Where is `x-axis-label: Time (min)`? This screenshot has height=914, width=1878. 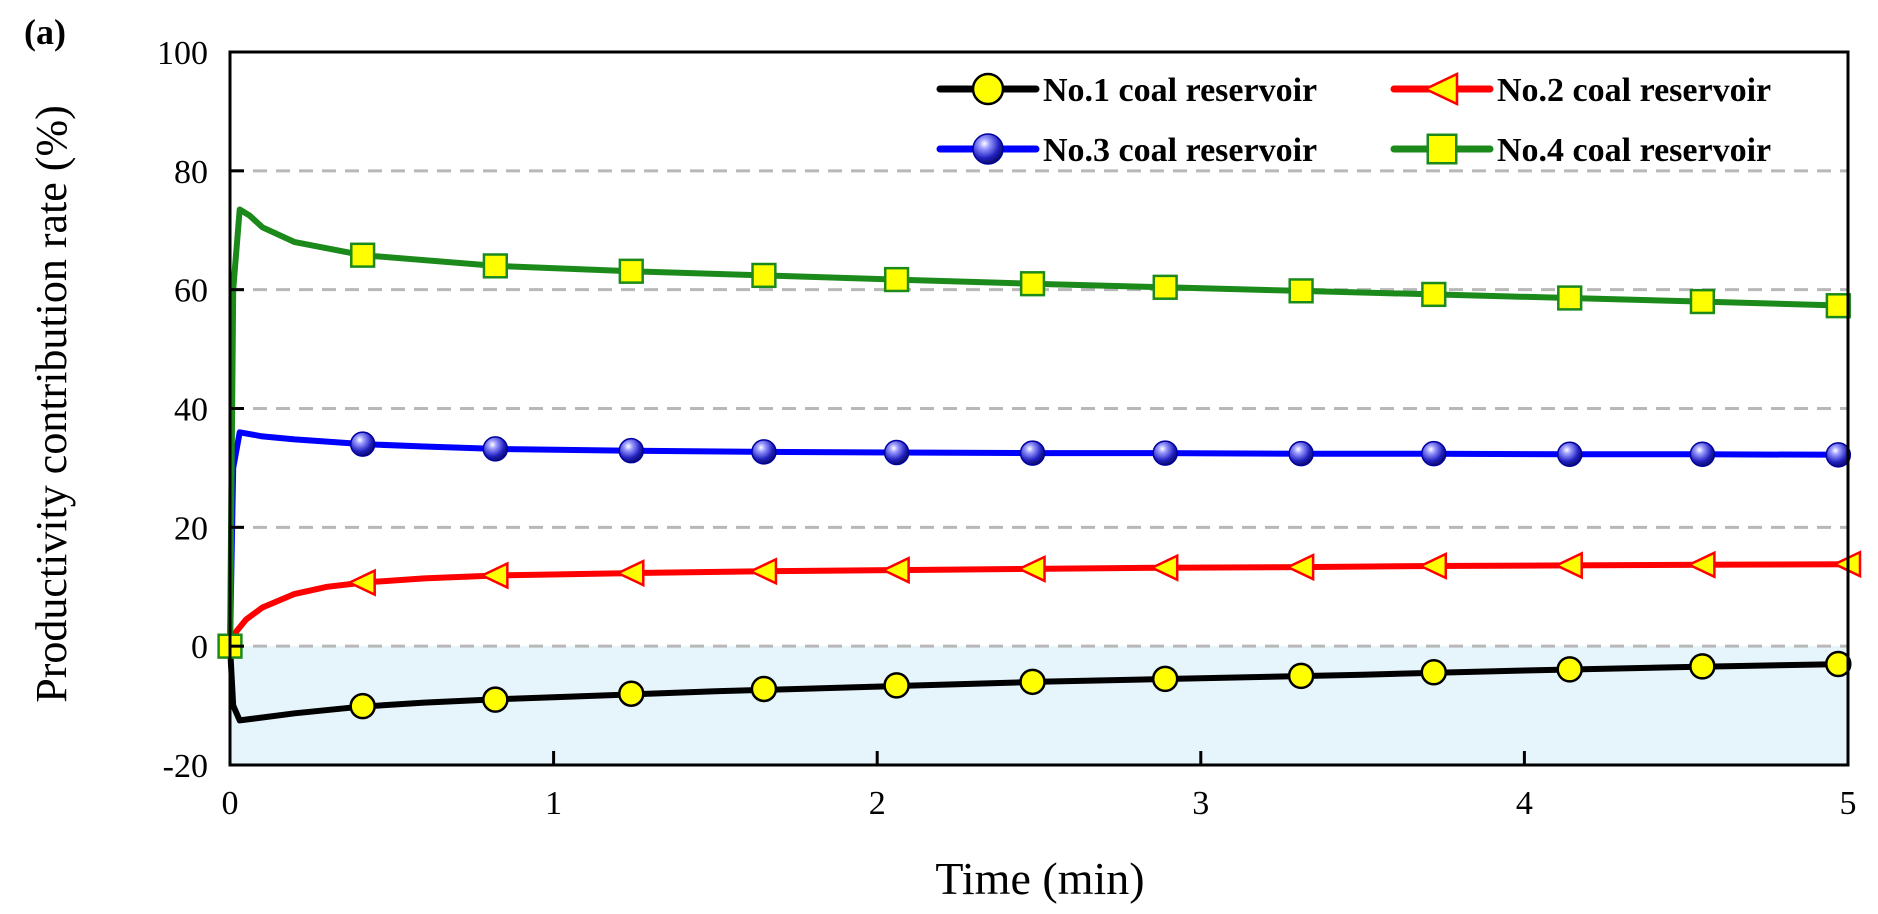 x-axis-label: Time (min) is located at coordinates (1039, 878).